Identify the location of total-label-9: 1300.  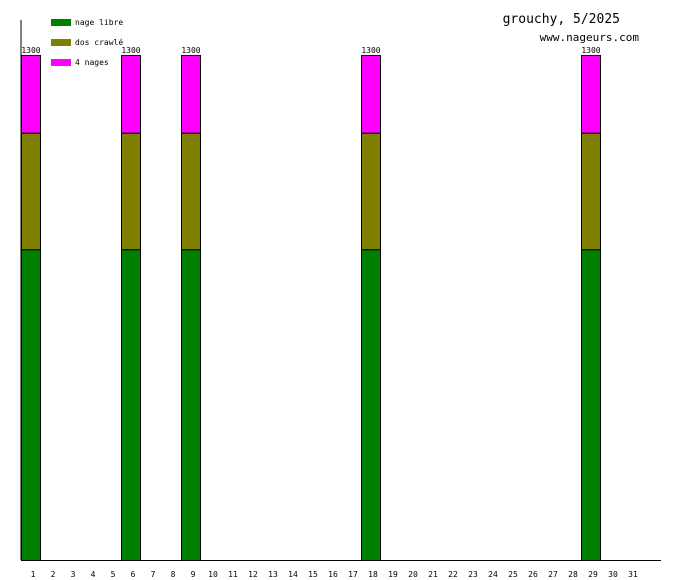
(190, 50).